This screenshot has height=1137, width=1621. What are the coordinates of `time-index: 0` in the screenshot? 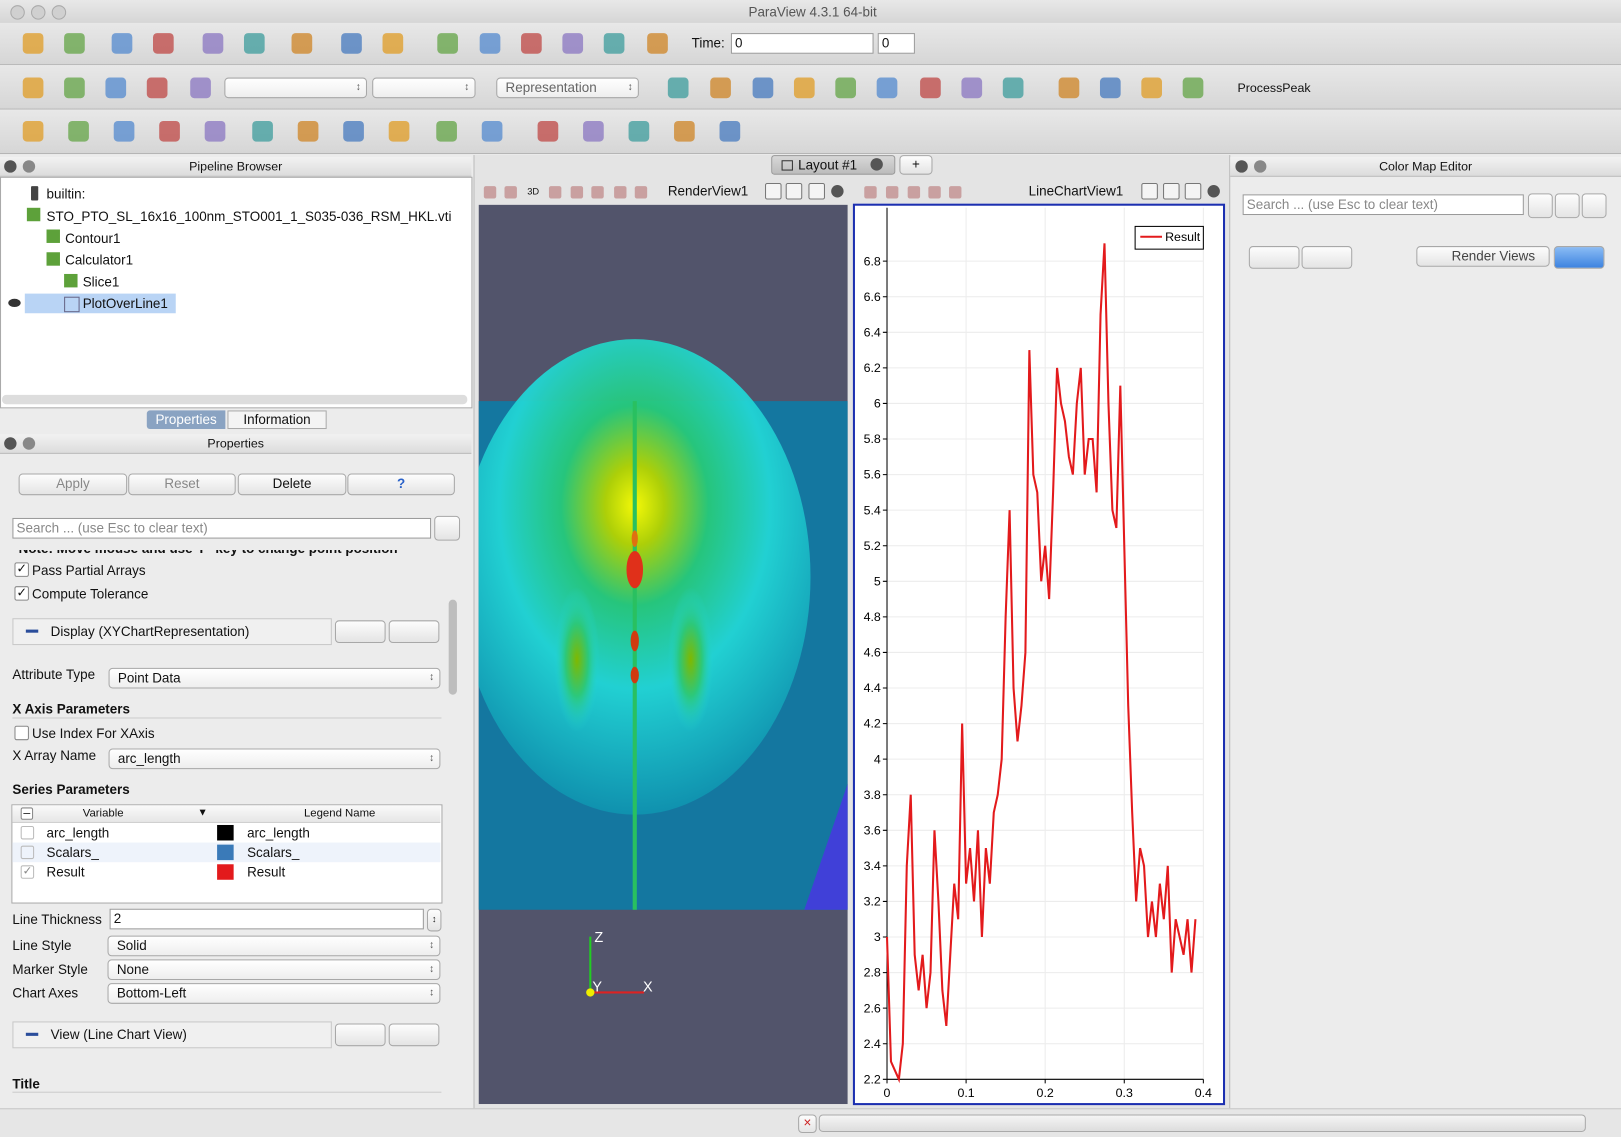 It's located at (896, 43).